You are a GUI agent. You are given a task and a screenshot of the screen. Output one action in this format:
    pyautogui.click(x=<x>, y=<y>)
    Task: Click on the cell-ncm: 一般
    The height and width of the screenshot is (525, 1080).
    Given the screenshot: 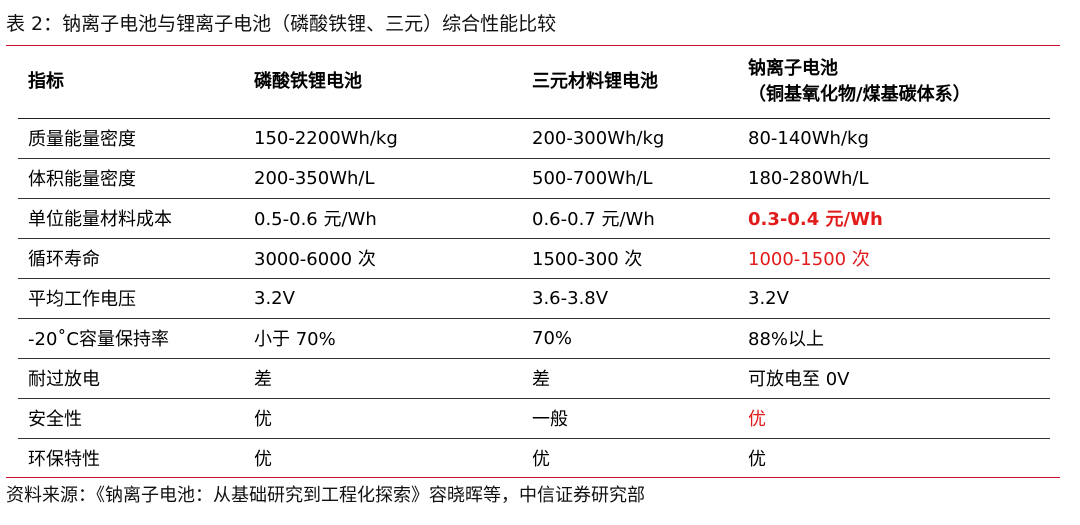 What is the action you would take?
    pyautogui.click(x=630, y=418)
    